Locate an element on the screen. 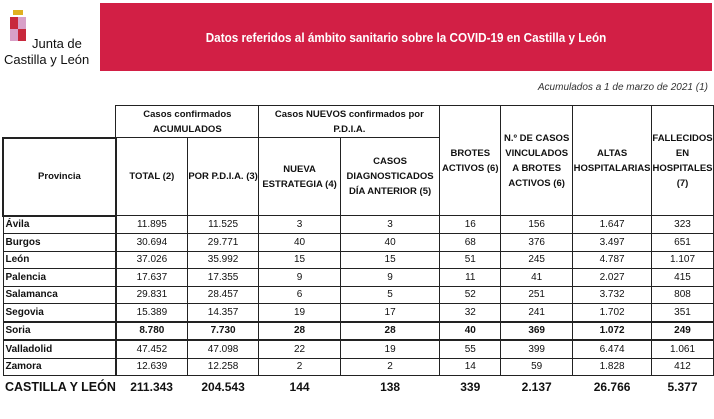 The image size is (714, 419). table-row: Zamora 12.639 12.258 2 2 14 59 1.828 412 is located at coordinates (358, 366).